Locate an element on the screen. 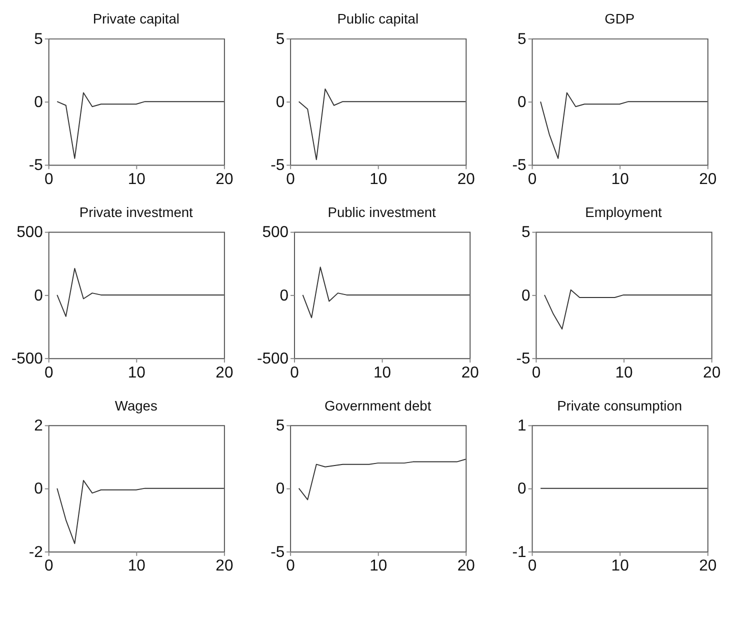 The height and width of the screenshot is (621, 735). chart-title: Employment is located at coordinates (623, 212).